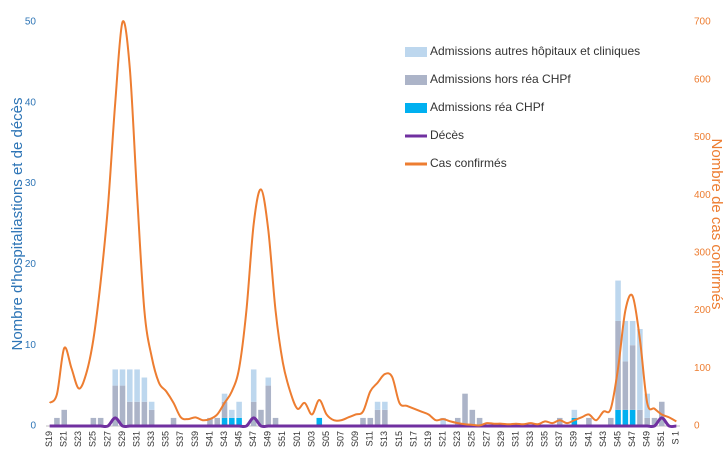 The width and height of the screenshot is (726, 457). What do you see at coordinates (676, 438) in the screenshot?
I see `x-tick-label: S 1` at bounding box center [676, 438].